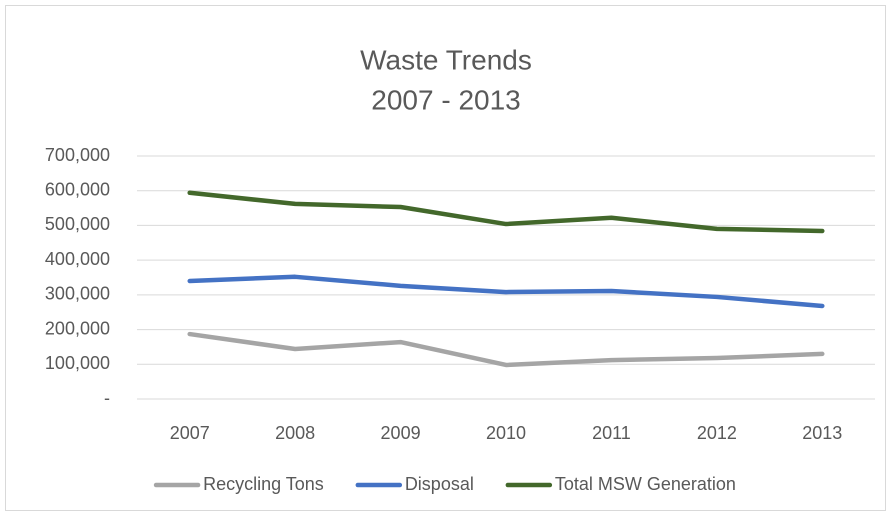  Describe the element at coordinates (77, 259) in the screenshot. I see `y-tick-label: 400,000` at that location.